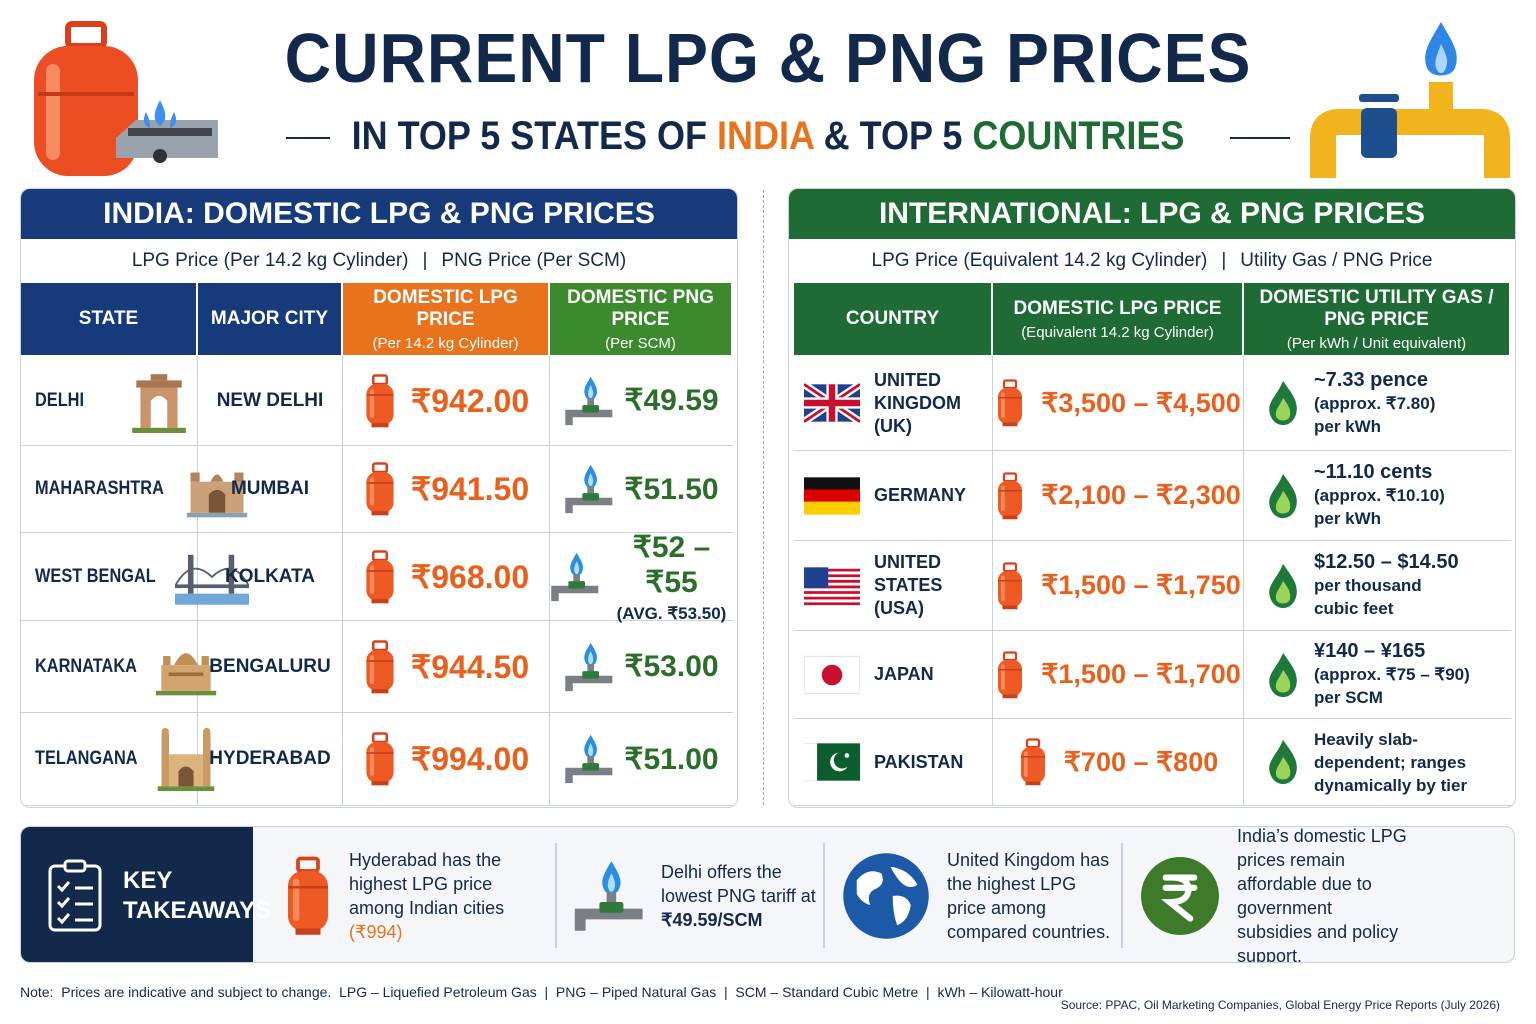 This screenshot has height=1024, width=1536. Describe the element at coordinates (1392, 674) in the screenshot. I see `gas-value: ¥140 – ¥165 (approx. ₹75 – ₹90) per SCM` at that location.